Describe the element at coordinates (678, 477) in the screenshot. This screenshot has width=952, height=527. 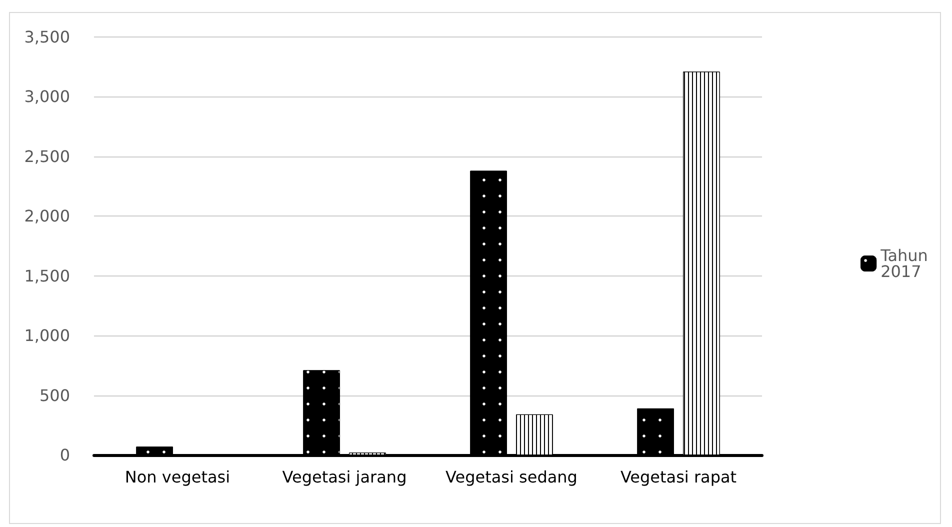
I see `x-tick-label: Vegetasi rapat` at that location.